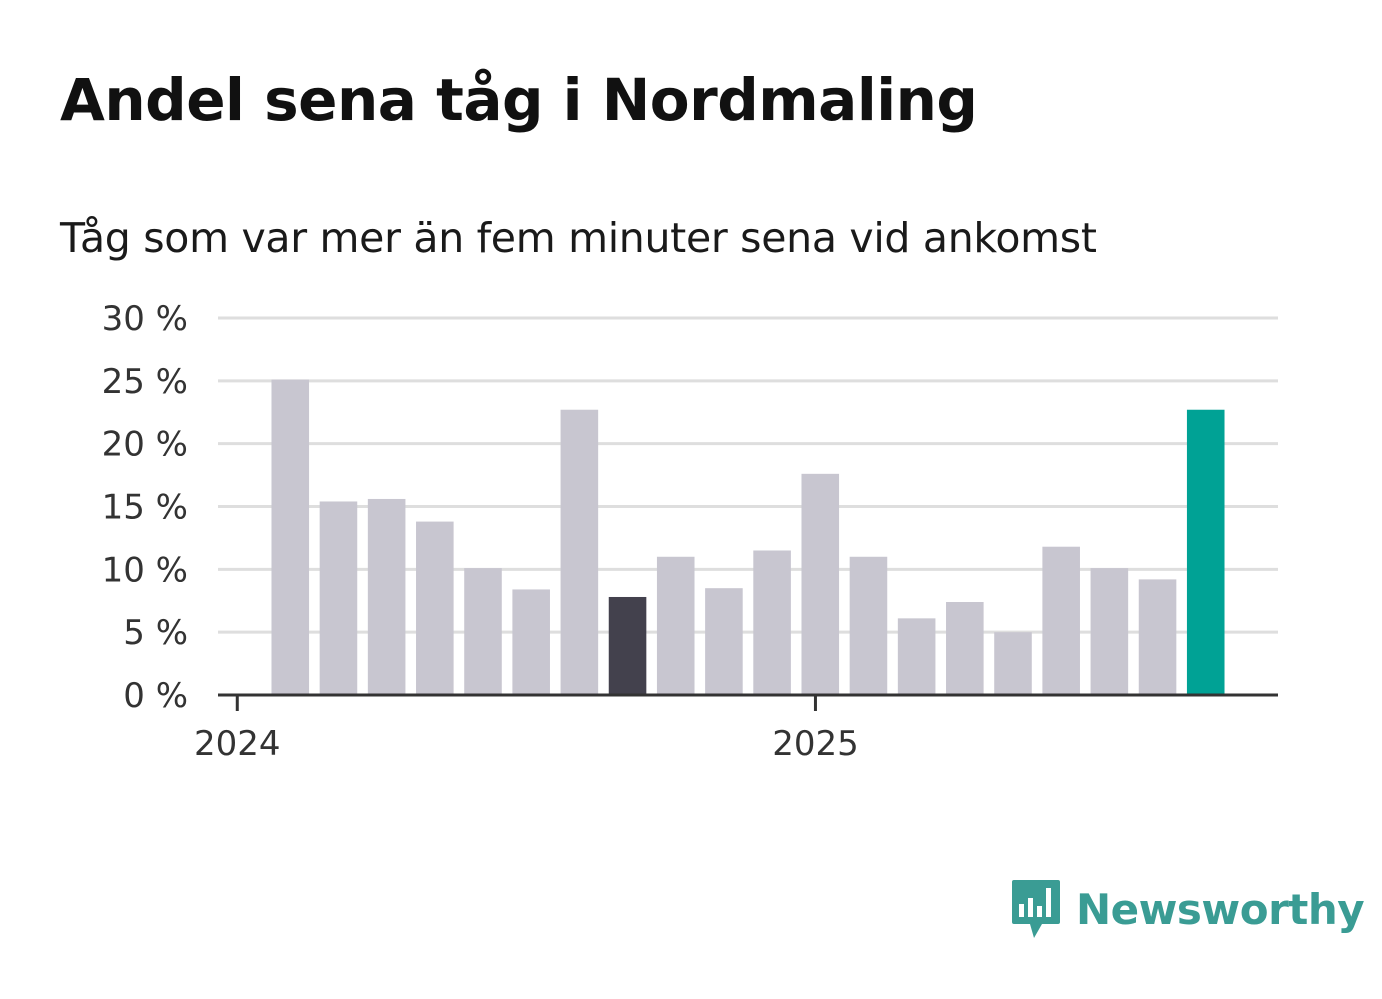 The width and height of the screenshot is (1382, 999). I want to click on y-tick-label: 0 %, so click(155, 696).